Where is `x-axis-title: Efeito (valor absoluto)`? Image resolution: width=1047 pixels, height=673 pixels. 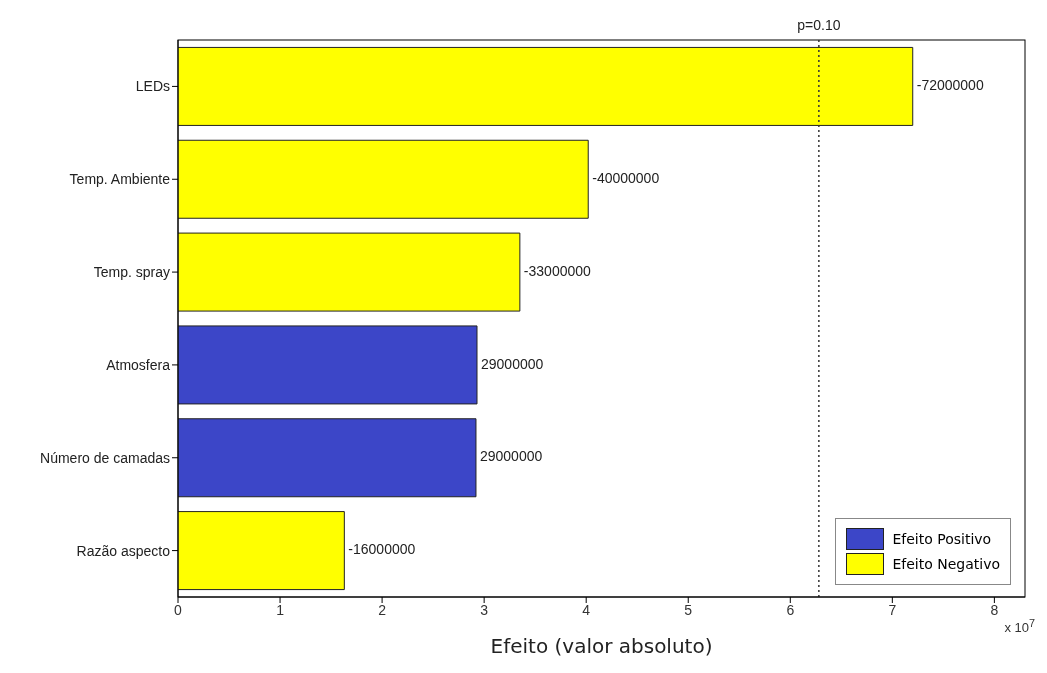
x-axis-title: Efeito (valor absoluto) is located at coordinates (601, 646).